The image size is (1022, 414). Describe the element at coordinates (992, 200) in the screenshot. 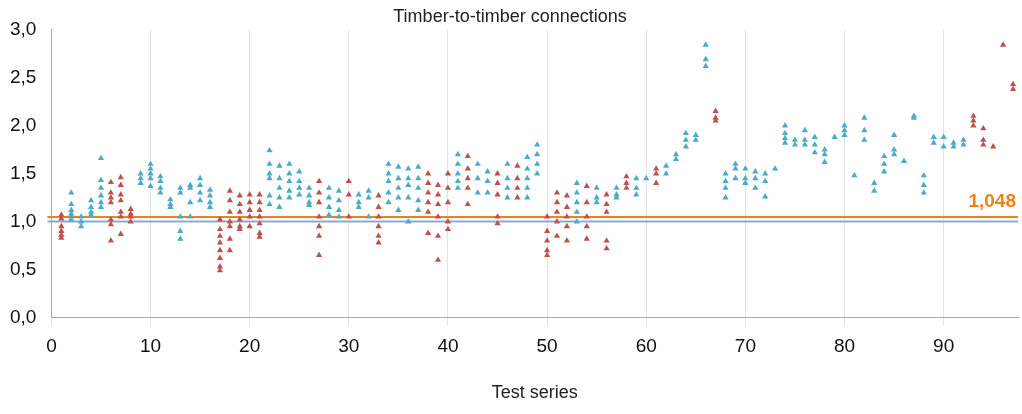

I see `ref-line-label: 1,048` at that location.